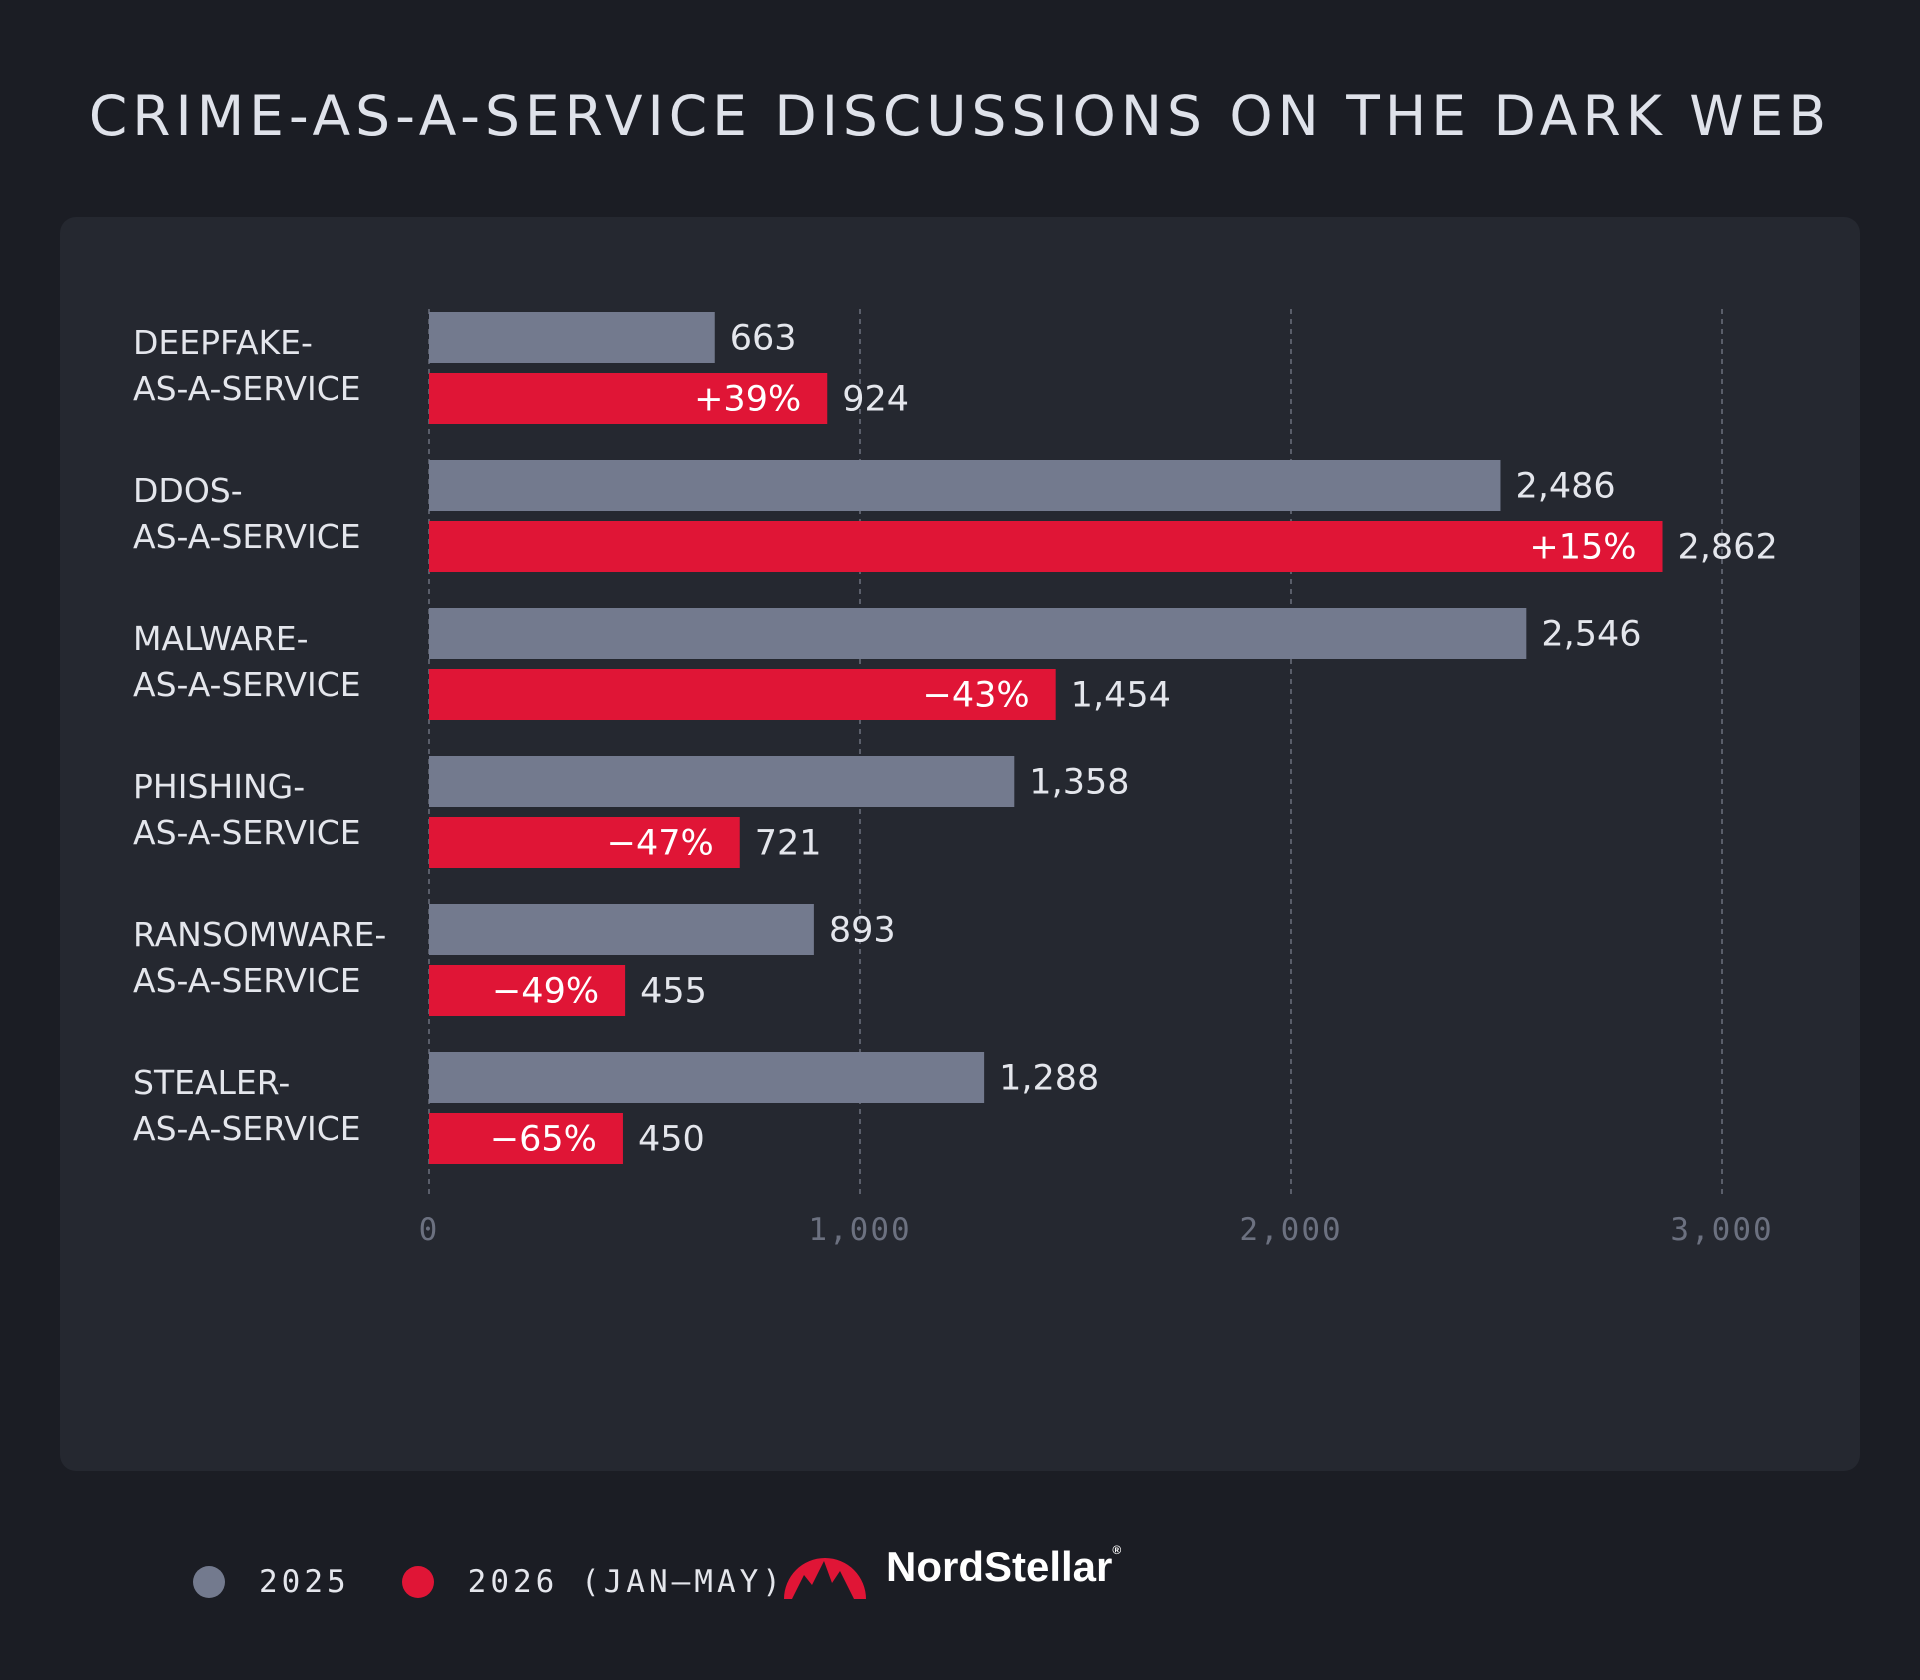  What do you see at coordinates (209, 1582) in the screenshot?
I see `legend-swatch-2025` at bounding box center [209, 1582].